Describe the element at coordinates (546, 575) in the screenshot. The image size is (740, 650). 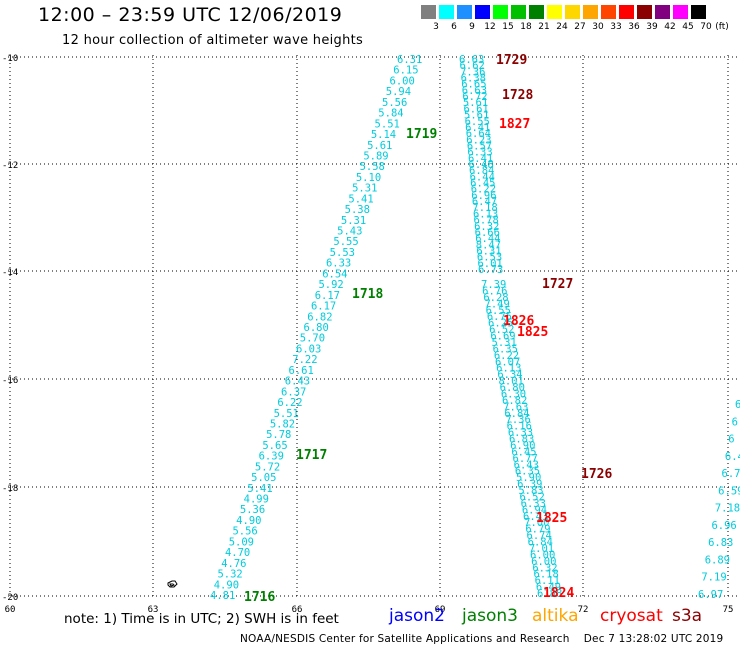
I see `wave-height-value: 6.18` at that location.